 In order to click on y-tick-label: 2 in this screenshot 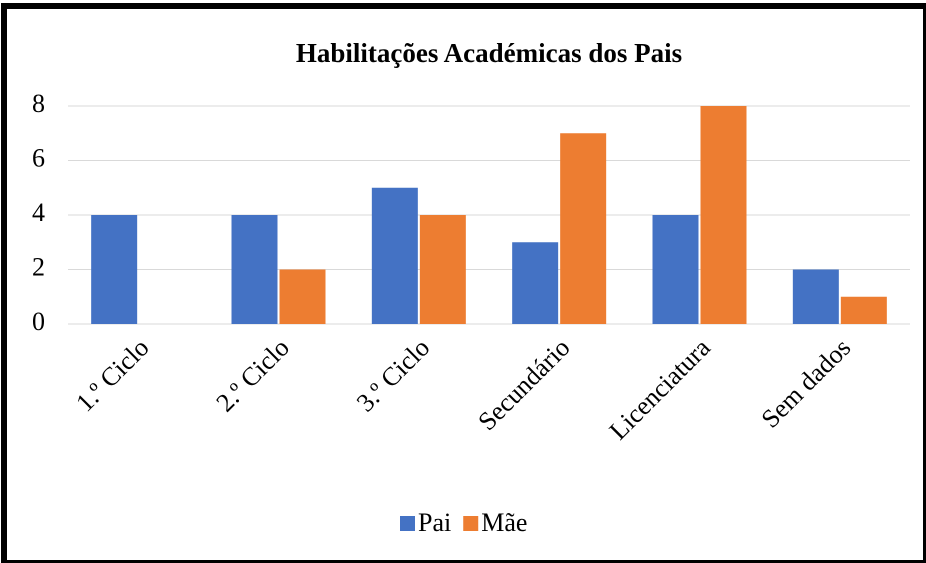, I will do `click(38, 266)`.